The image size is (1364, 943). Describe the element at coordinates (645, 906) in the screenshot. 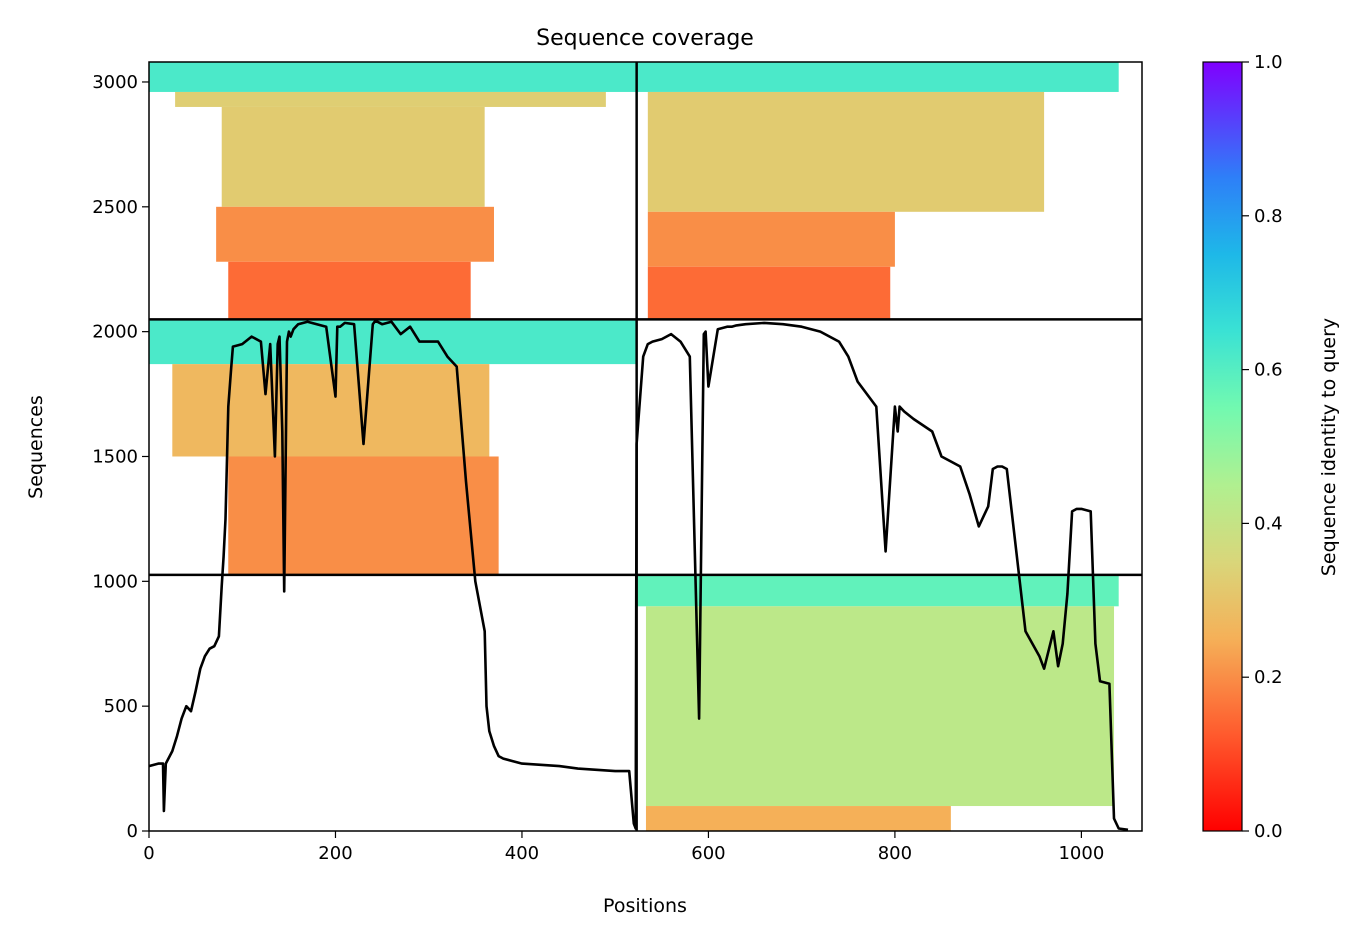

I see `x-axis-label: Positions` at that location.